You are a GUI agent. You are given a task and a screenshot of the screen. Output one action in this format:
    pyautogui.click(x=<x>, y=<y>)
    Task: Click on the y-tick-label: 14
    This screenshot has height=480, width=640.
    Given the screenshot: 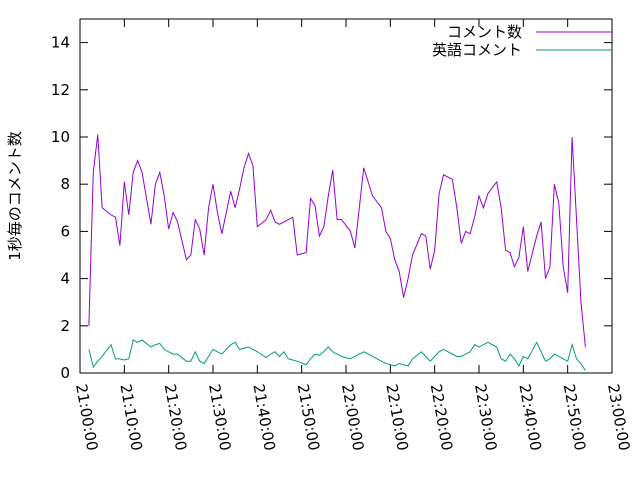 What is the action you would take?
    pyautogui.click(x=60, y=43)
    